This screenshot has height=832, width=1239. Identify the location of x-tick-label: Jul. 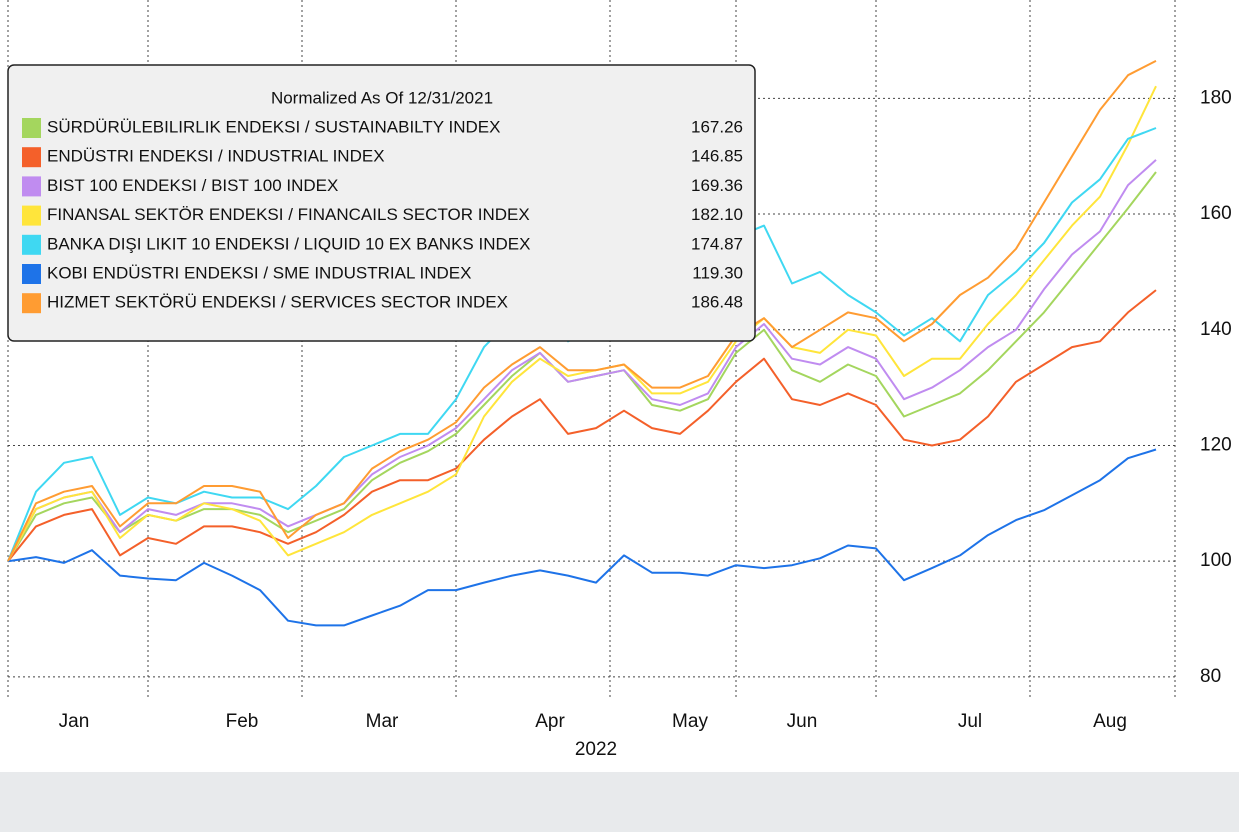
(970, 721).